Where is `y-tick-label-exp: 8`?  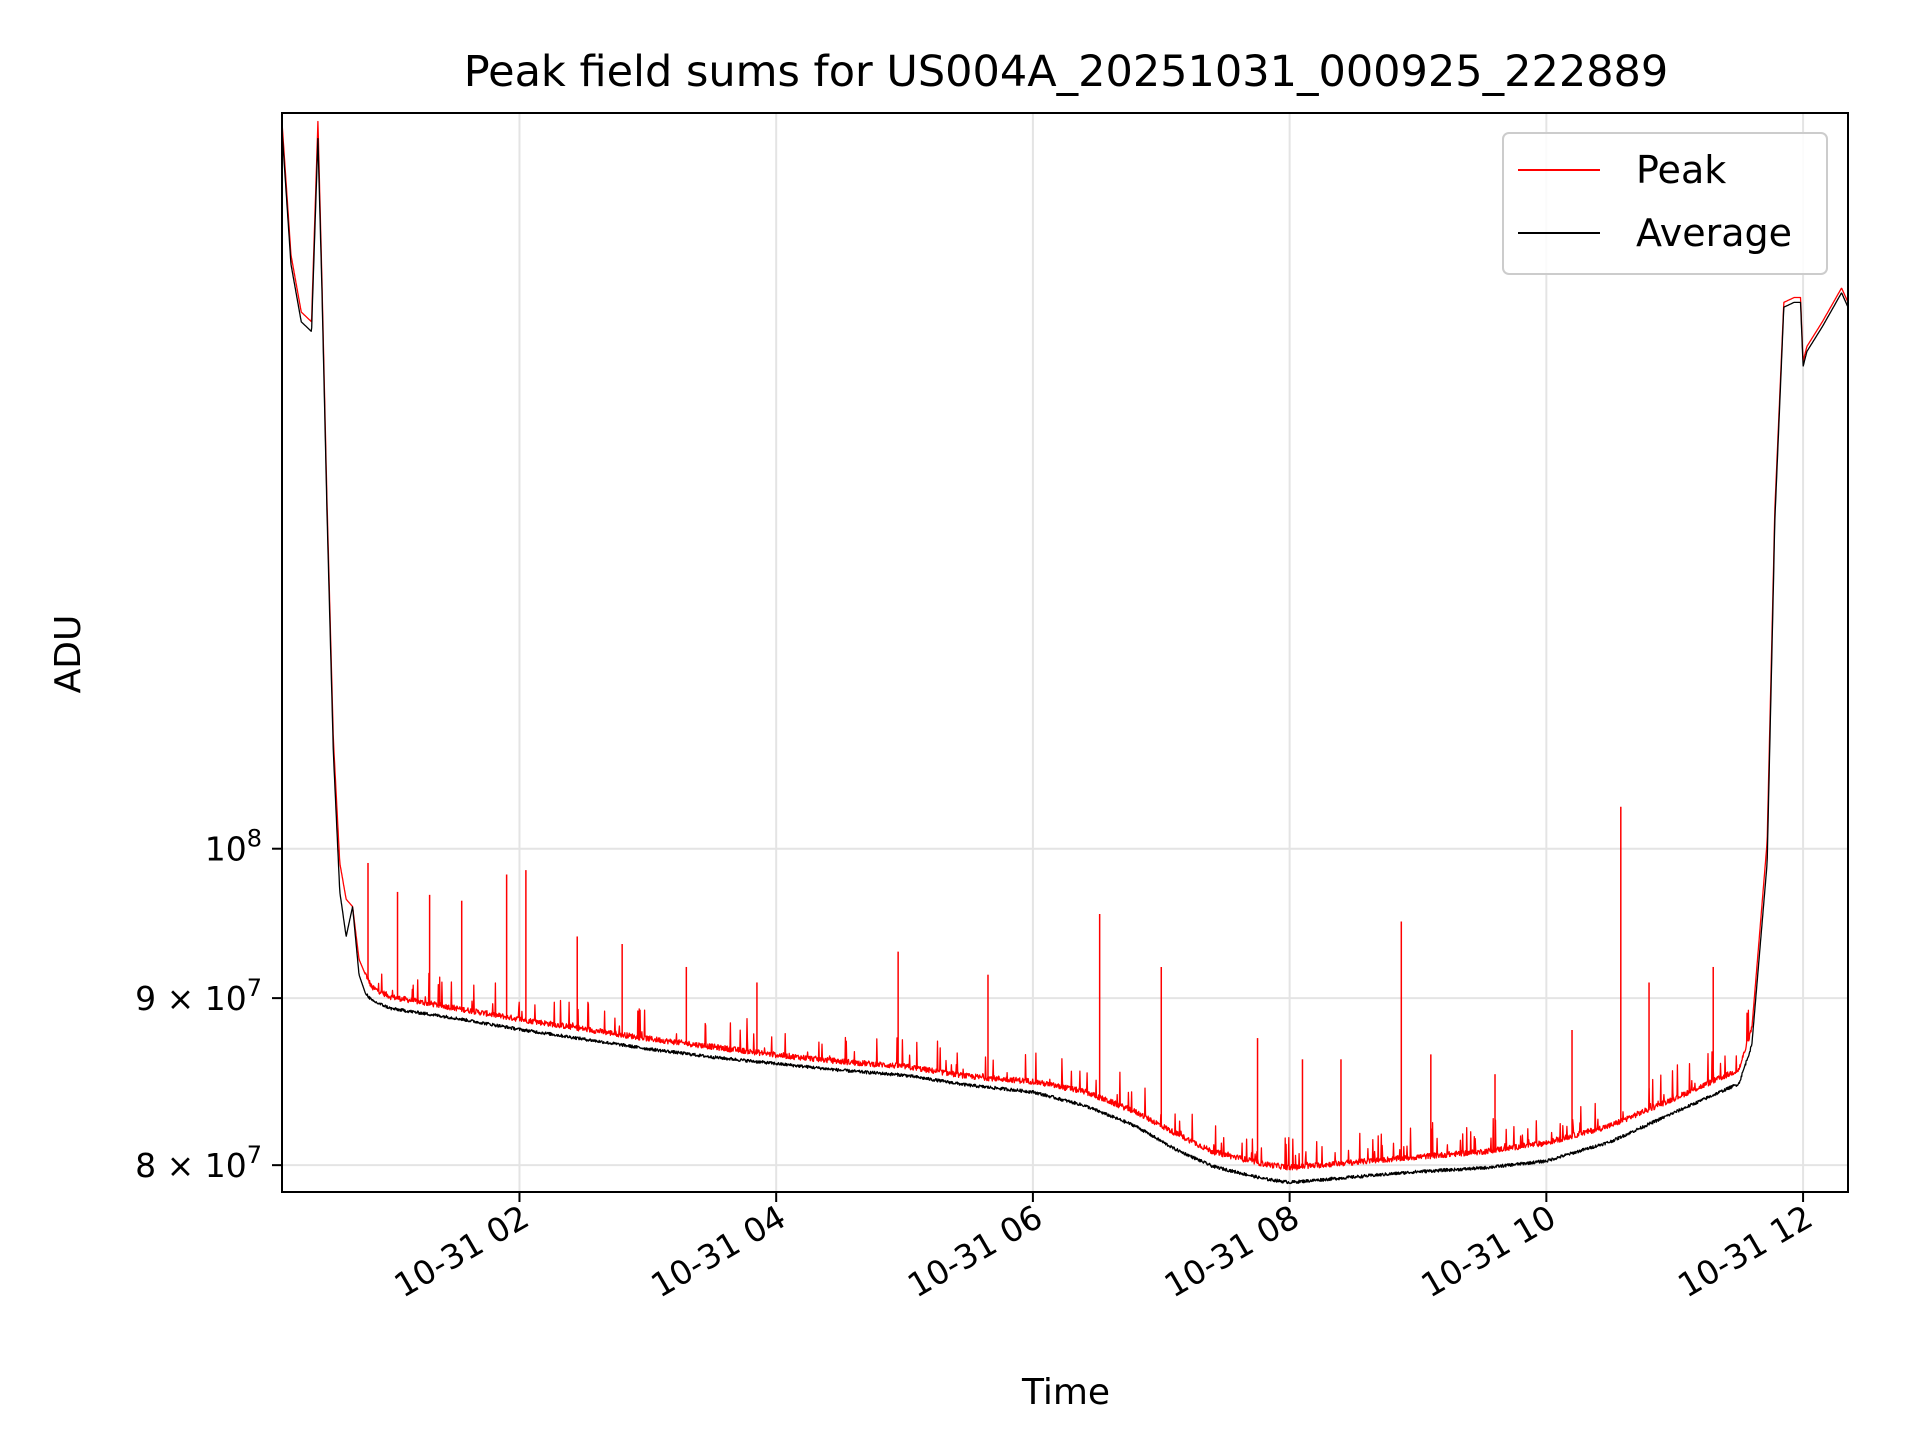
y-tick-label-exp: 8 is located at coordinates (254, 839).